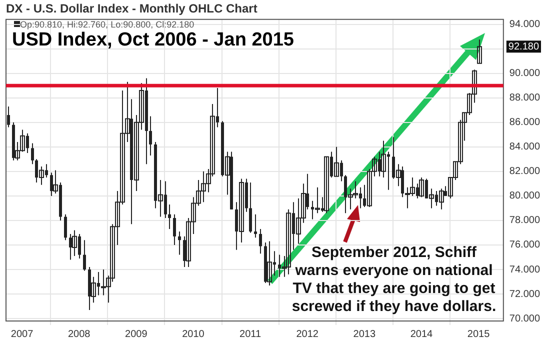 The image size is (548, 343). I want to click on x-tick-label: 2007, so click(22, 334).